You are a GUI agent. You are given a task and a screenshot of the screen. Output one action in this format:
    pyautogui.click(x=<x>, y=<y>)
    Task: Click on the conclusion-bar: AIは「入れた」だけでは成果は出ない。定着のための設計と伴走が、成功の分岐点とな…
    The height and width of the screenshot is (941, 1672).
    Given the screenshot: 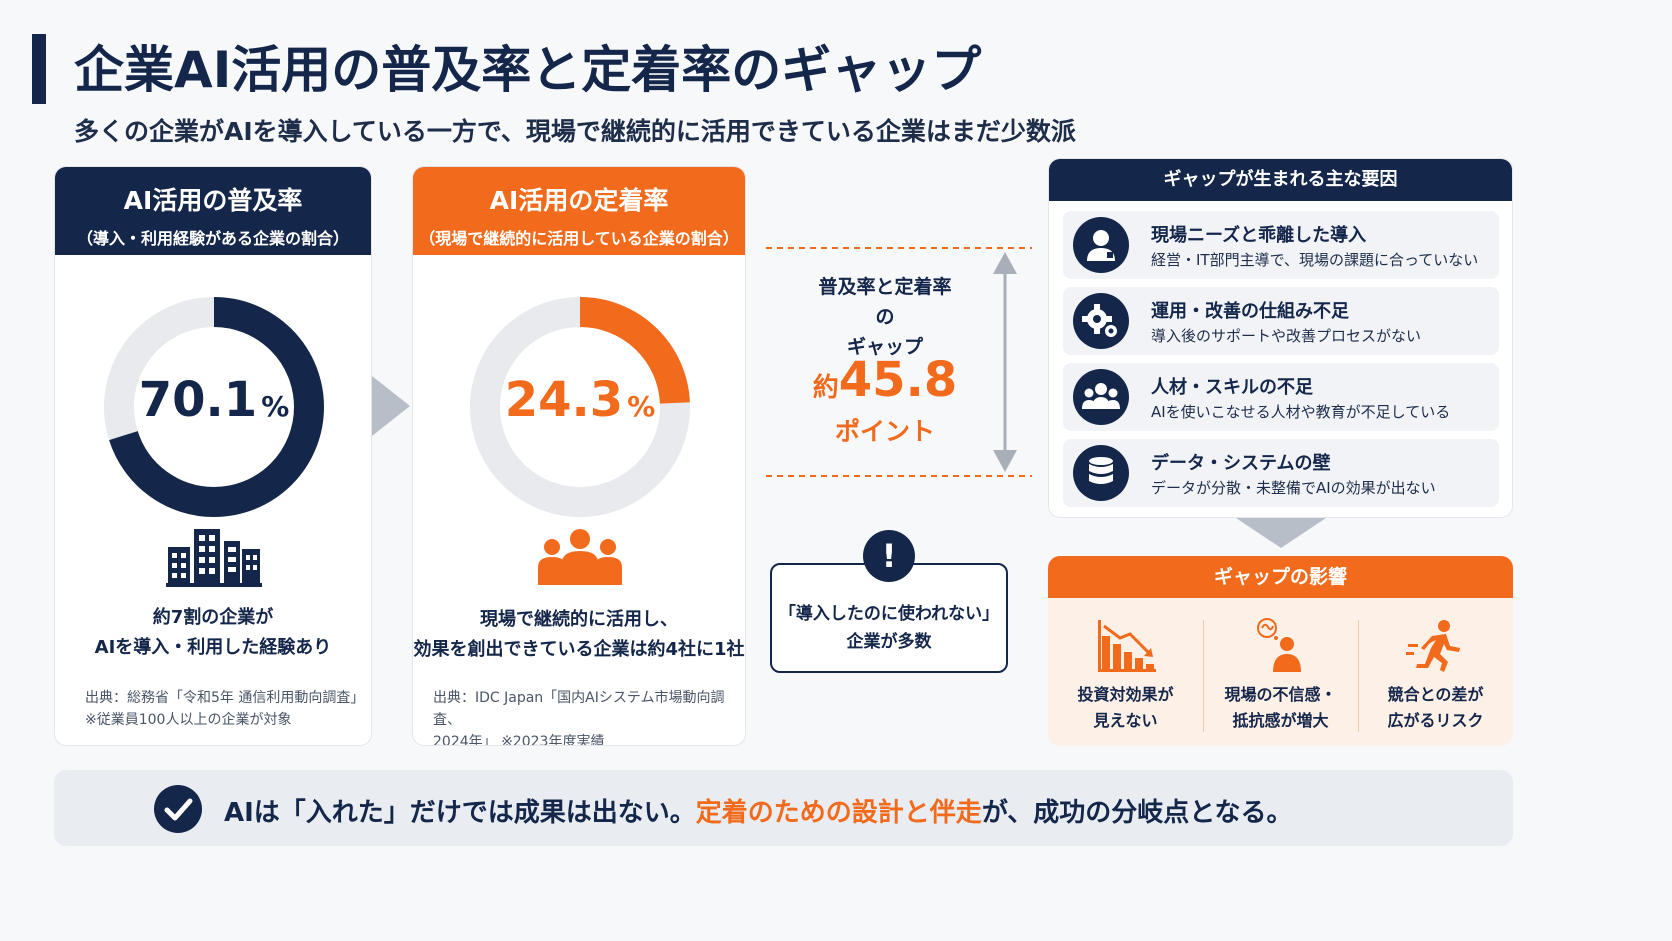 What is the action you would take?
    pyautogui.click(x=783, y=808)
    